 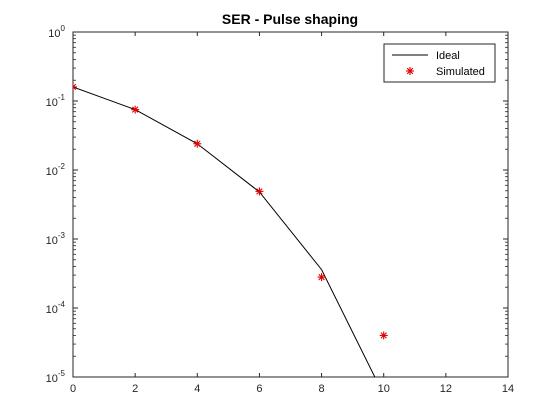 What do you see at coordinates (56, 32) in the screenshot?
I see `y-tick-label: 10⁰` at bounding box center [56, 32].